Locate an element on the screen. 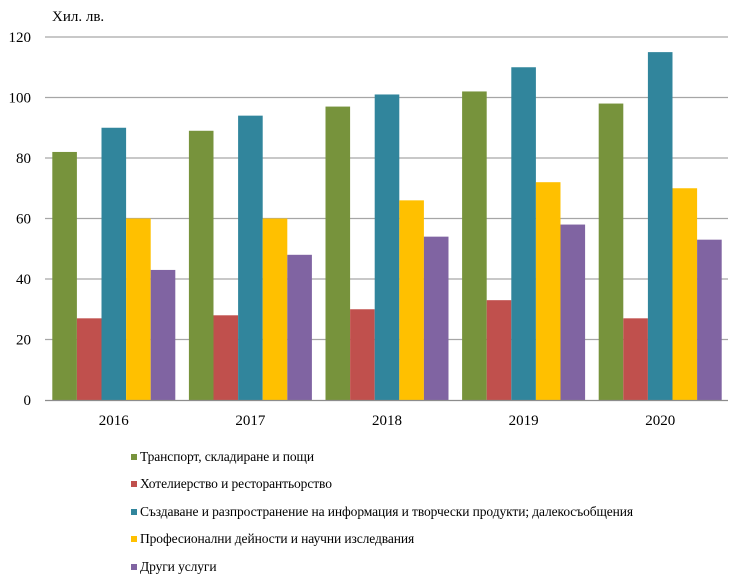 The height and width of the screenshot is (586, 740). legend-item: Други услуги is located at coordinates (382, 567).